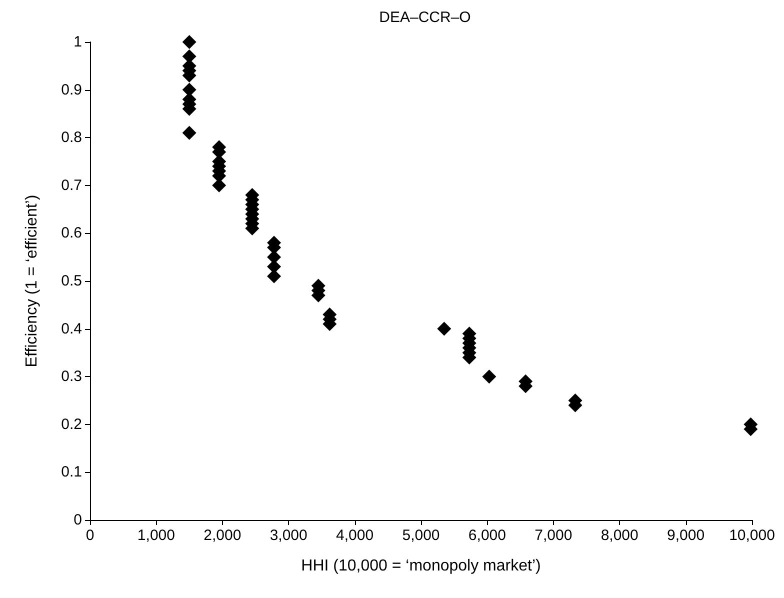 Image resolution: width=784 pixels, height=598 pixels. What do you see at coordinates (78, 520) in the screenshot?
I see `y-tick-label: 0` at bounding box center [78, 520].